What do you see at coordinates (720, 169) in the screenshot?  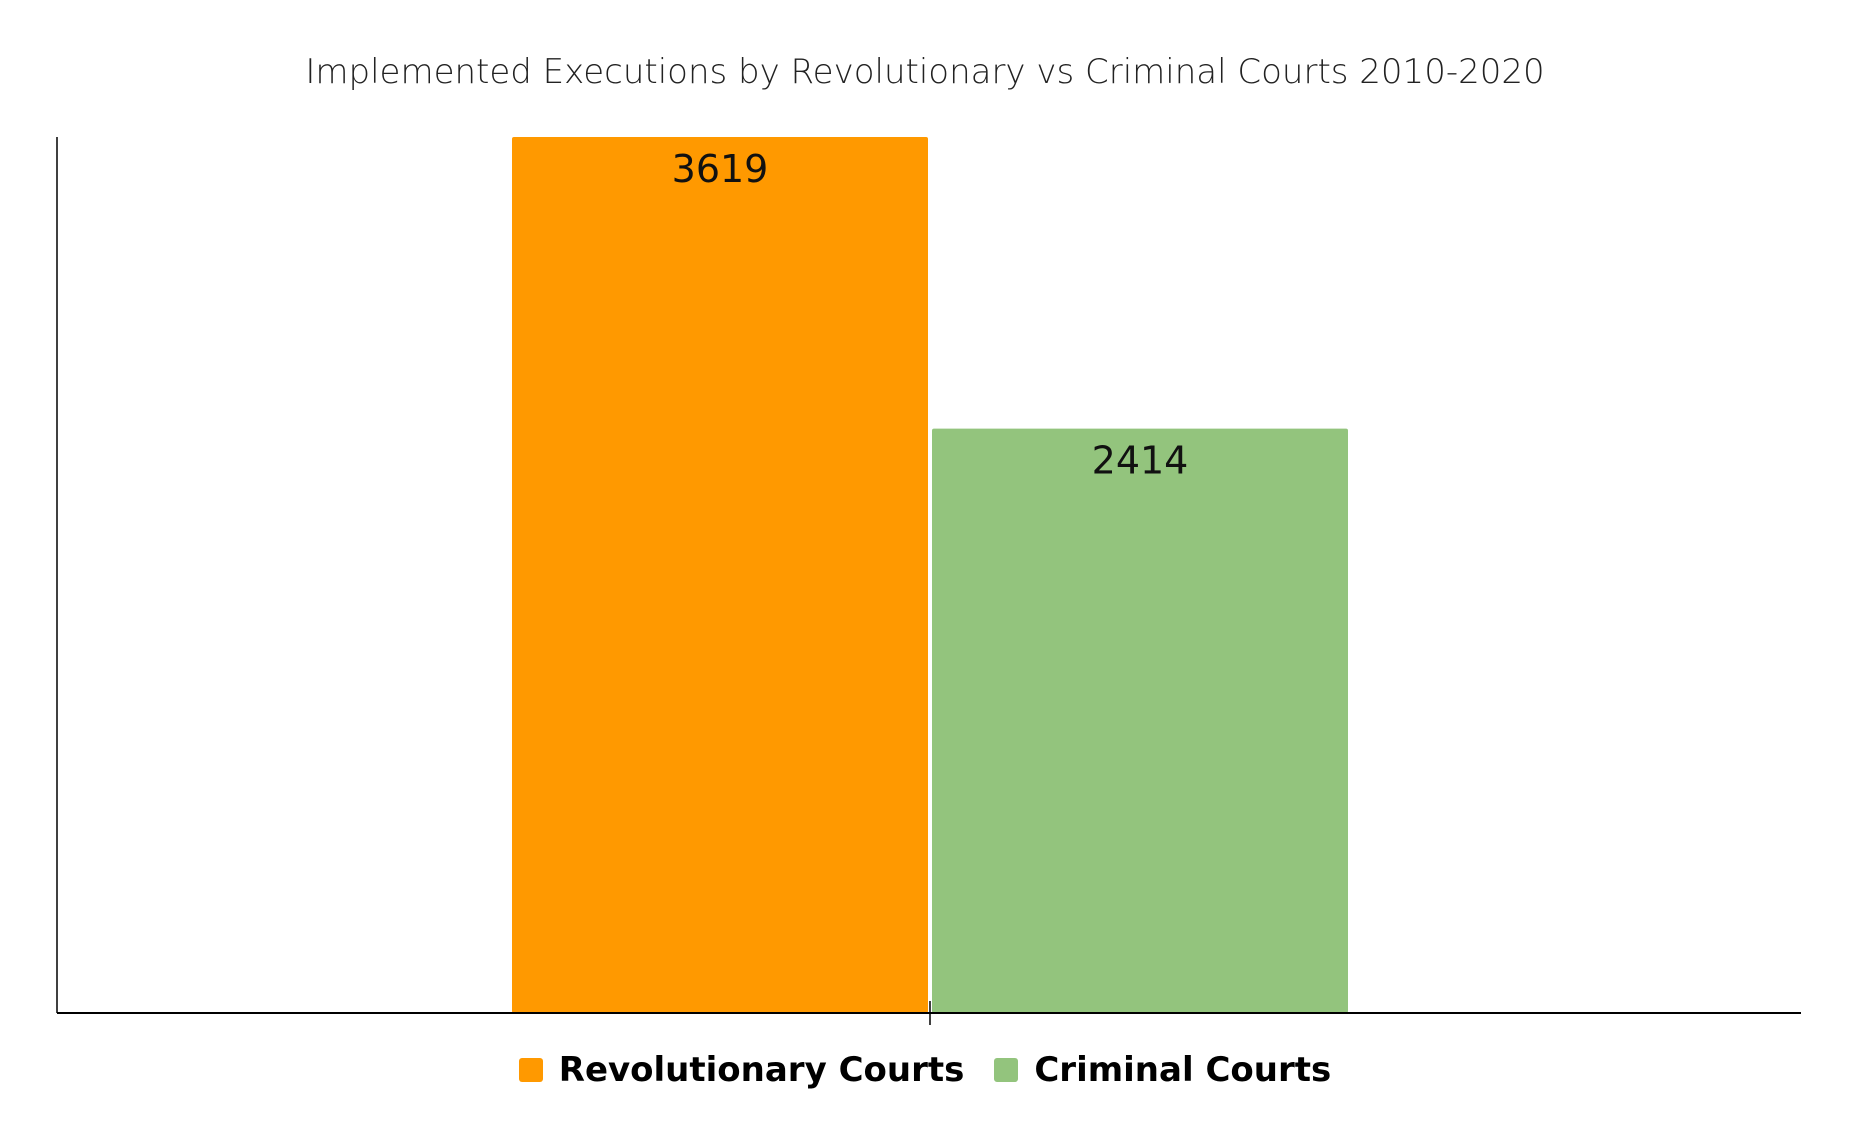 I see `data-label: 3619` at bounding box center [720, 169].